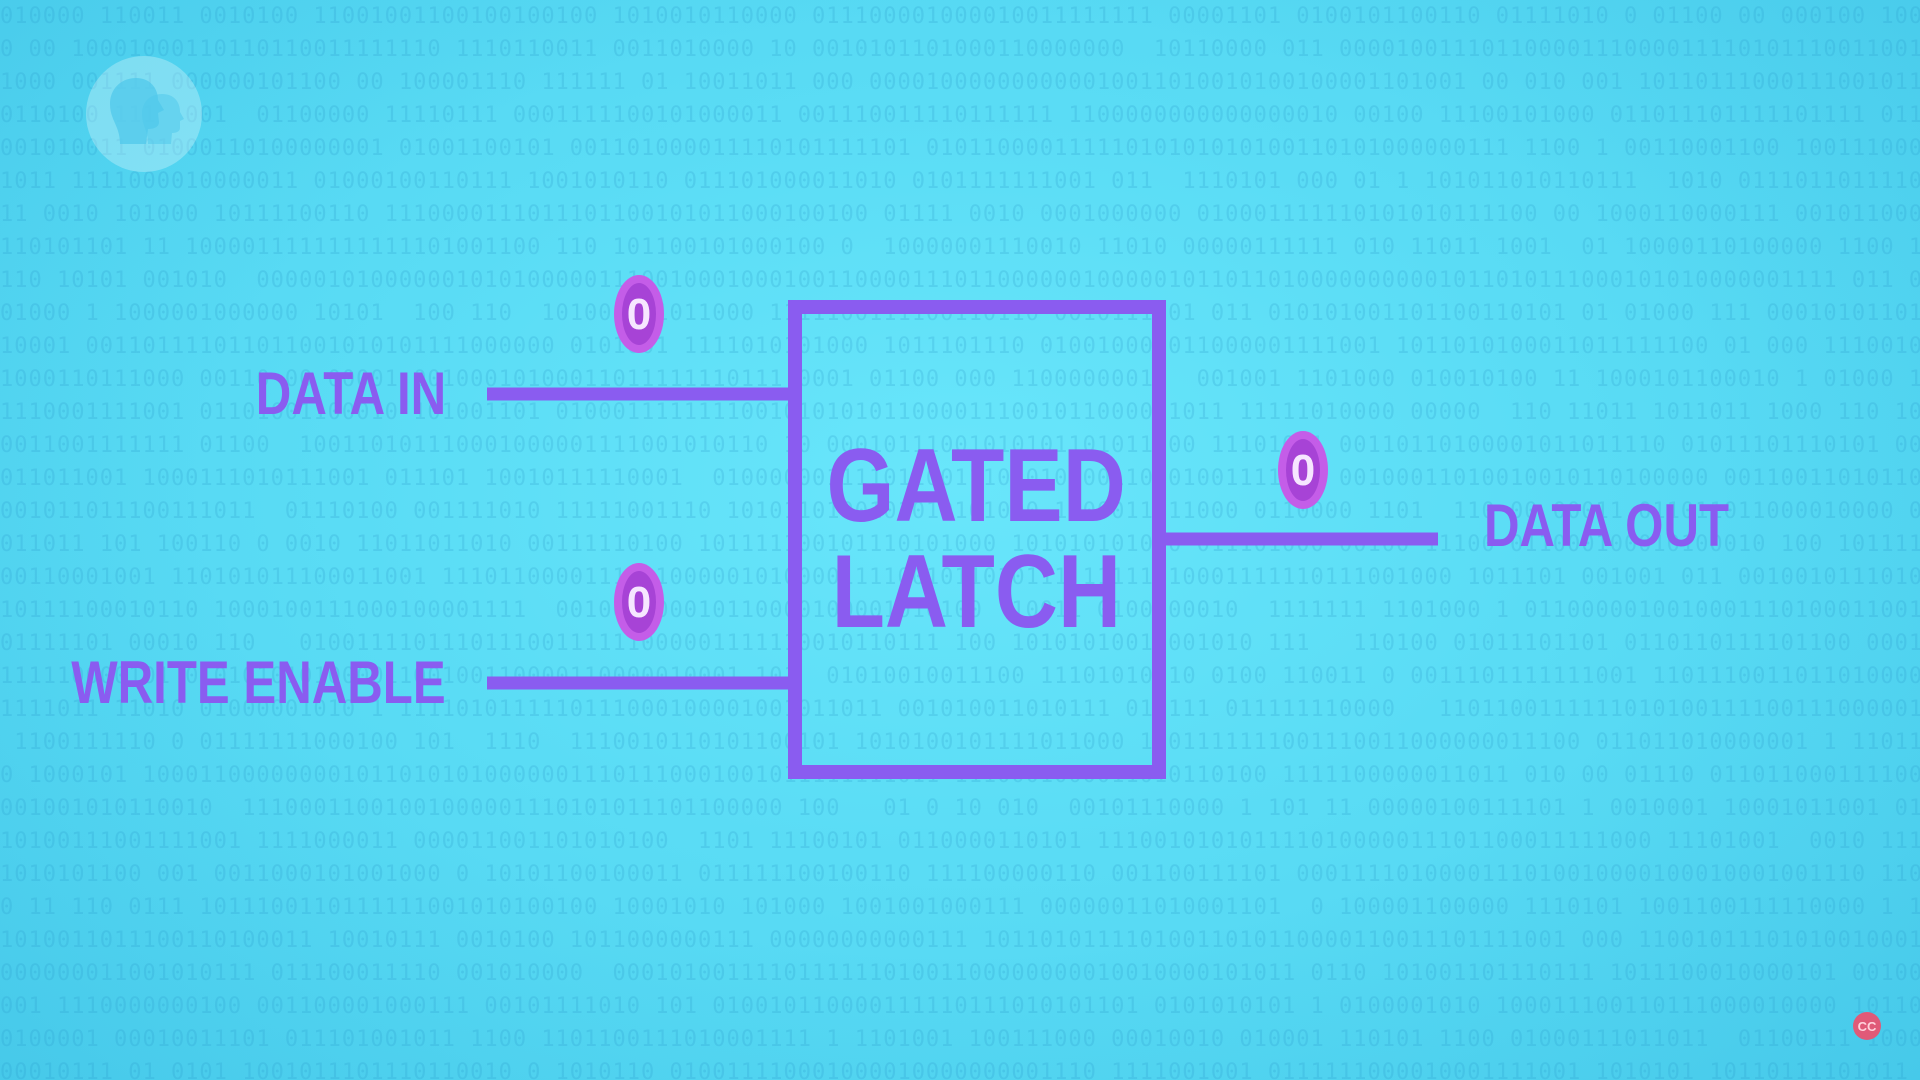 This screenshot has height=1080, width=1920. What do you see at coordinates (1867, 1026) in the screenshot?
I see `closed-captions-icon: CC` at bounding box center [1867, 1026].